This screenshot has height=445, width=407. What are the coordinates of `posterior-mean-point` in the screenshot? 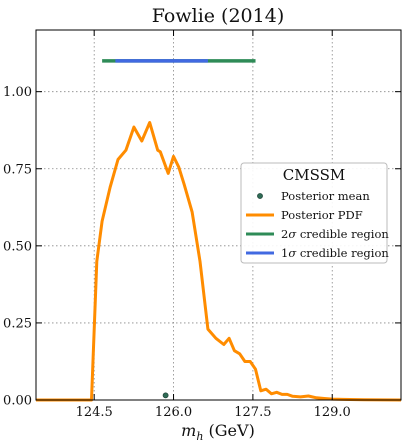 It's located at (165, 395).